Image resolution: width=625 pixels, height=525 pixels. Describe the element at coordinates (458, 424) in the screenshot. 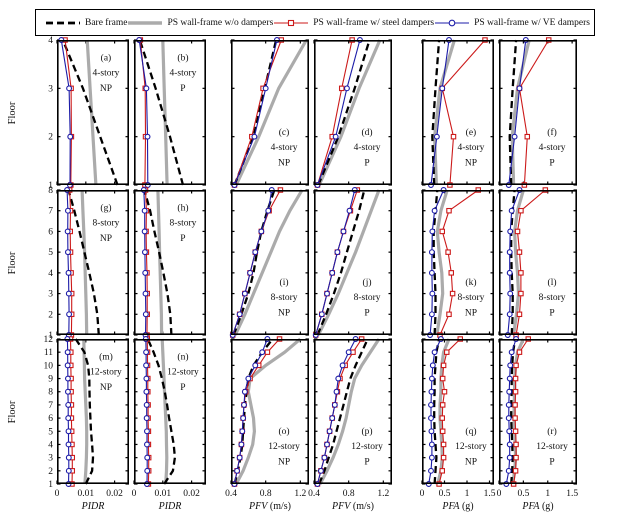

I see `subplot-q: (q) 12-story NP 0 0.5 1 1.5 PFA (g)` at that location.